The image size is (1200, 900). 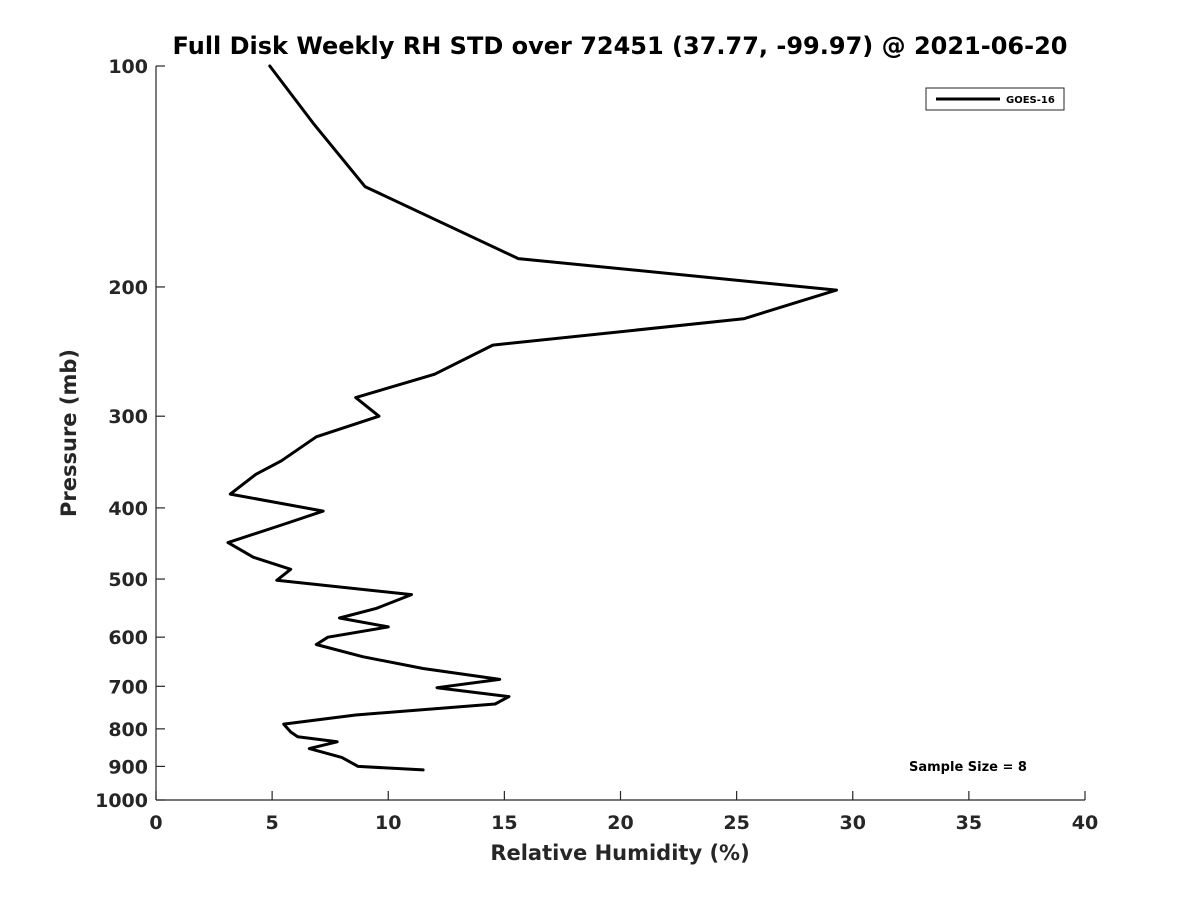 What do you see at coordinates (128, 767) in the screenshot?
I see `y-tick-label: 900` at bounding box center [128, 767].